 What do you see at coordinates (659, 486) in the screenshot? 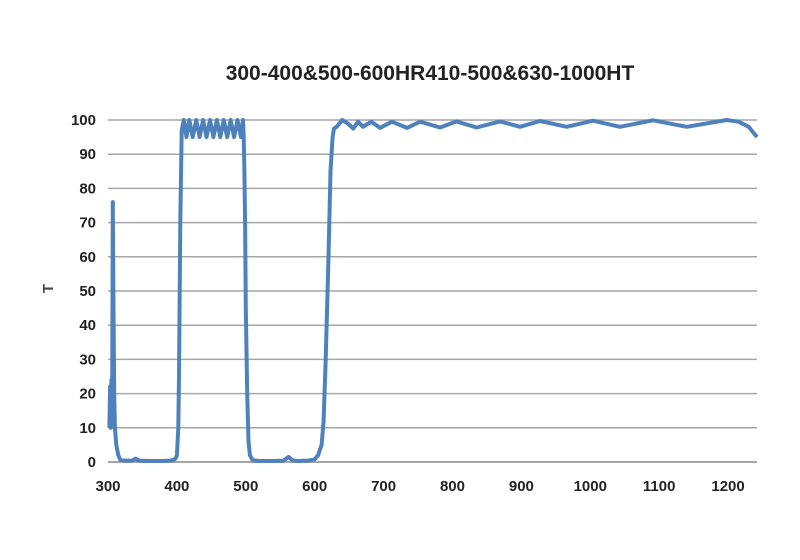
I see `x-tick-label: 1100` at bounding box center [659, 486].